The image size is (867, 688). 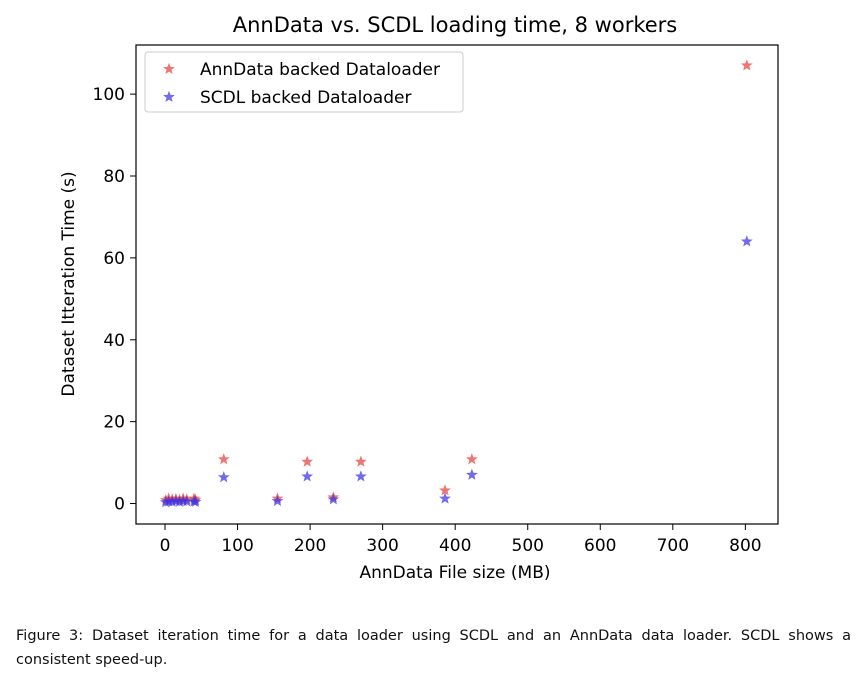 I want to click on x-tick-label: 800, so click(x=745, y=546).